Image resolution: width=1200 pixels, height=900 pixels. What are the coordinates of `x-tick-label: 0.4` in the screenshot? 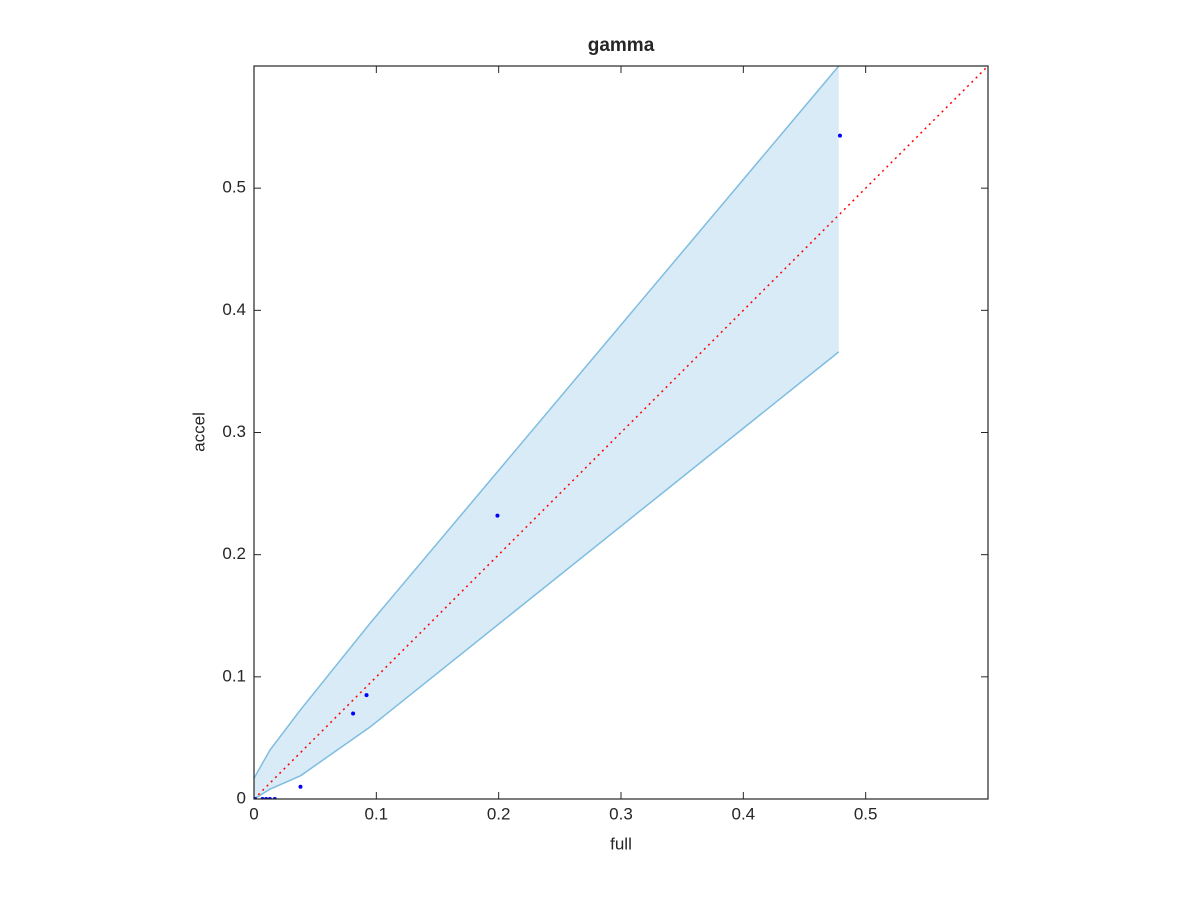 It's located at (744, 813).